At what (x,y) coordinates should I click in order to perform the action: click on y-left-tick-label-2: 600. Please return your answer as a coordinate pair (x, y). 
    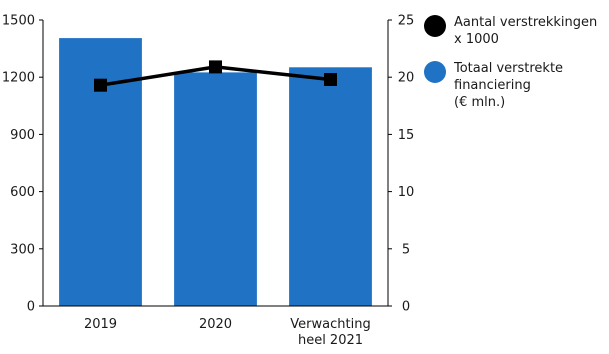
    Looking at the image, I should click on (22, 192).